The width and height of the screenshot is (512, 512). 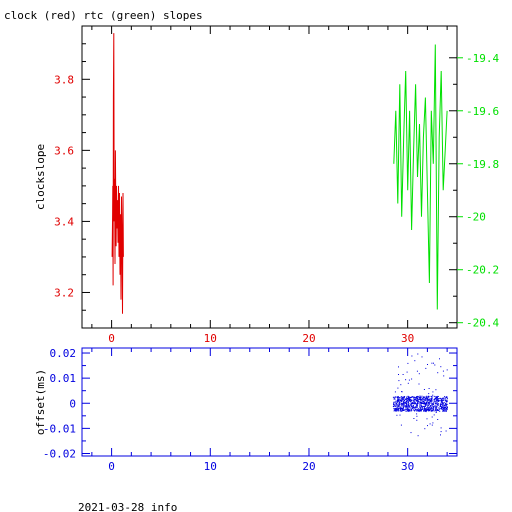 I want to click on offset-y-tick-label: -0.01, so click(x=59, y=428).